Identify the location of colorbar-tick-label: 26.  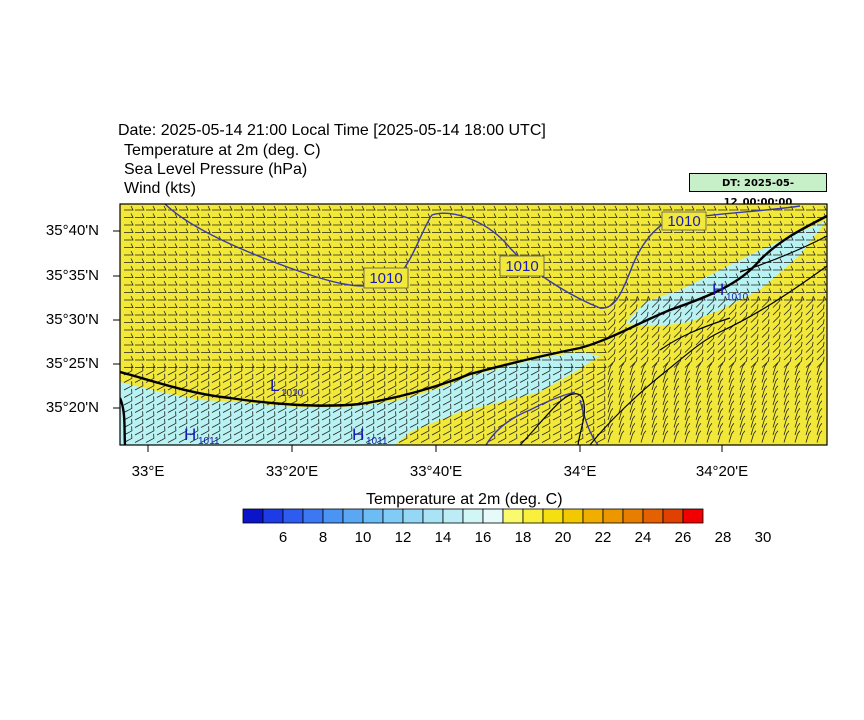
(683, 537).